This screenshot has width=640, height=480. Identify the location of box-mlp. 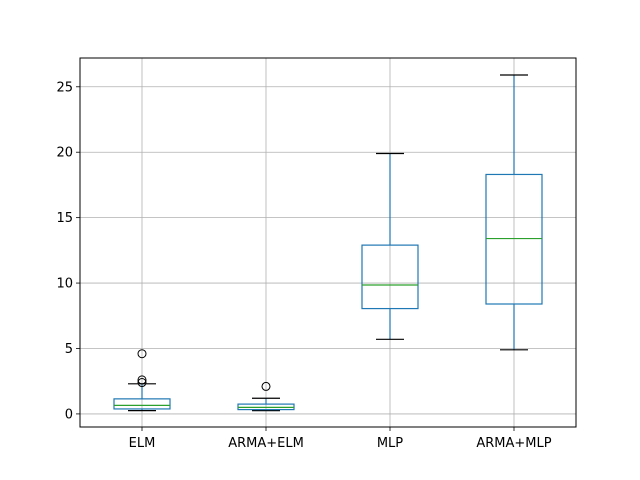
(390, 246).